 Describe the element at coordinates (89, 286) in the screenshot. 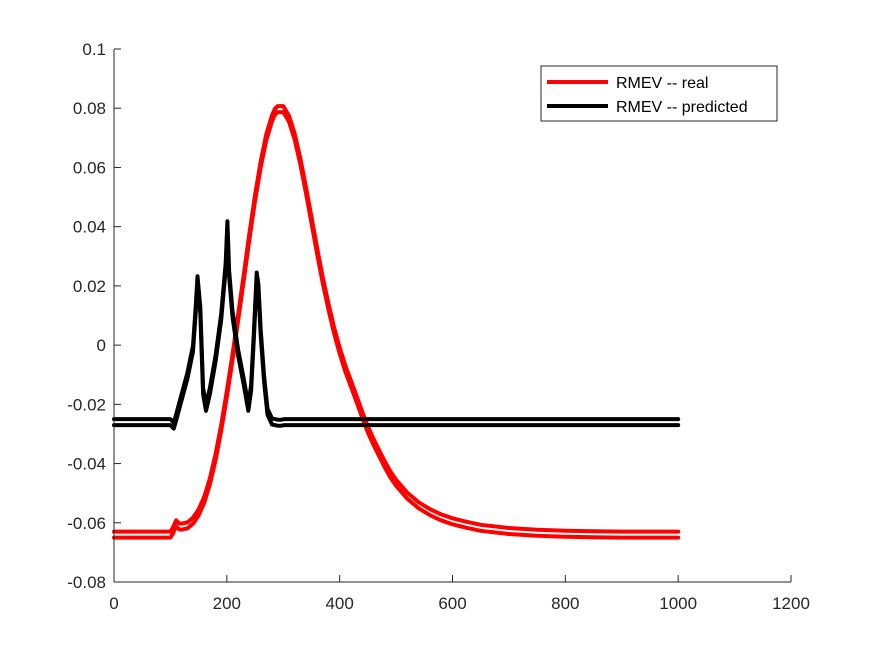

I see `y-tick-label: 0.02` at that location.